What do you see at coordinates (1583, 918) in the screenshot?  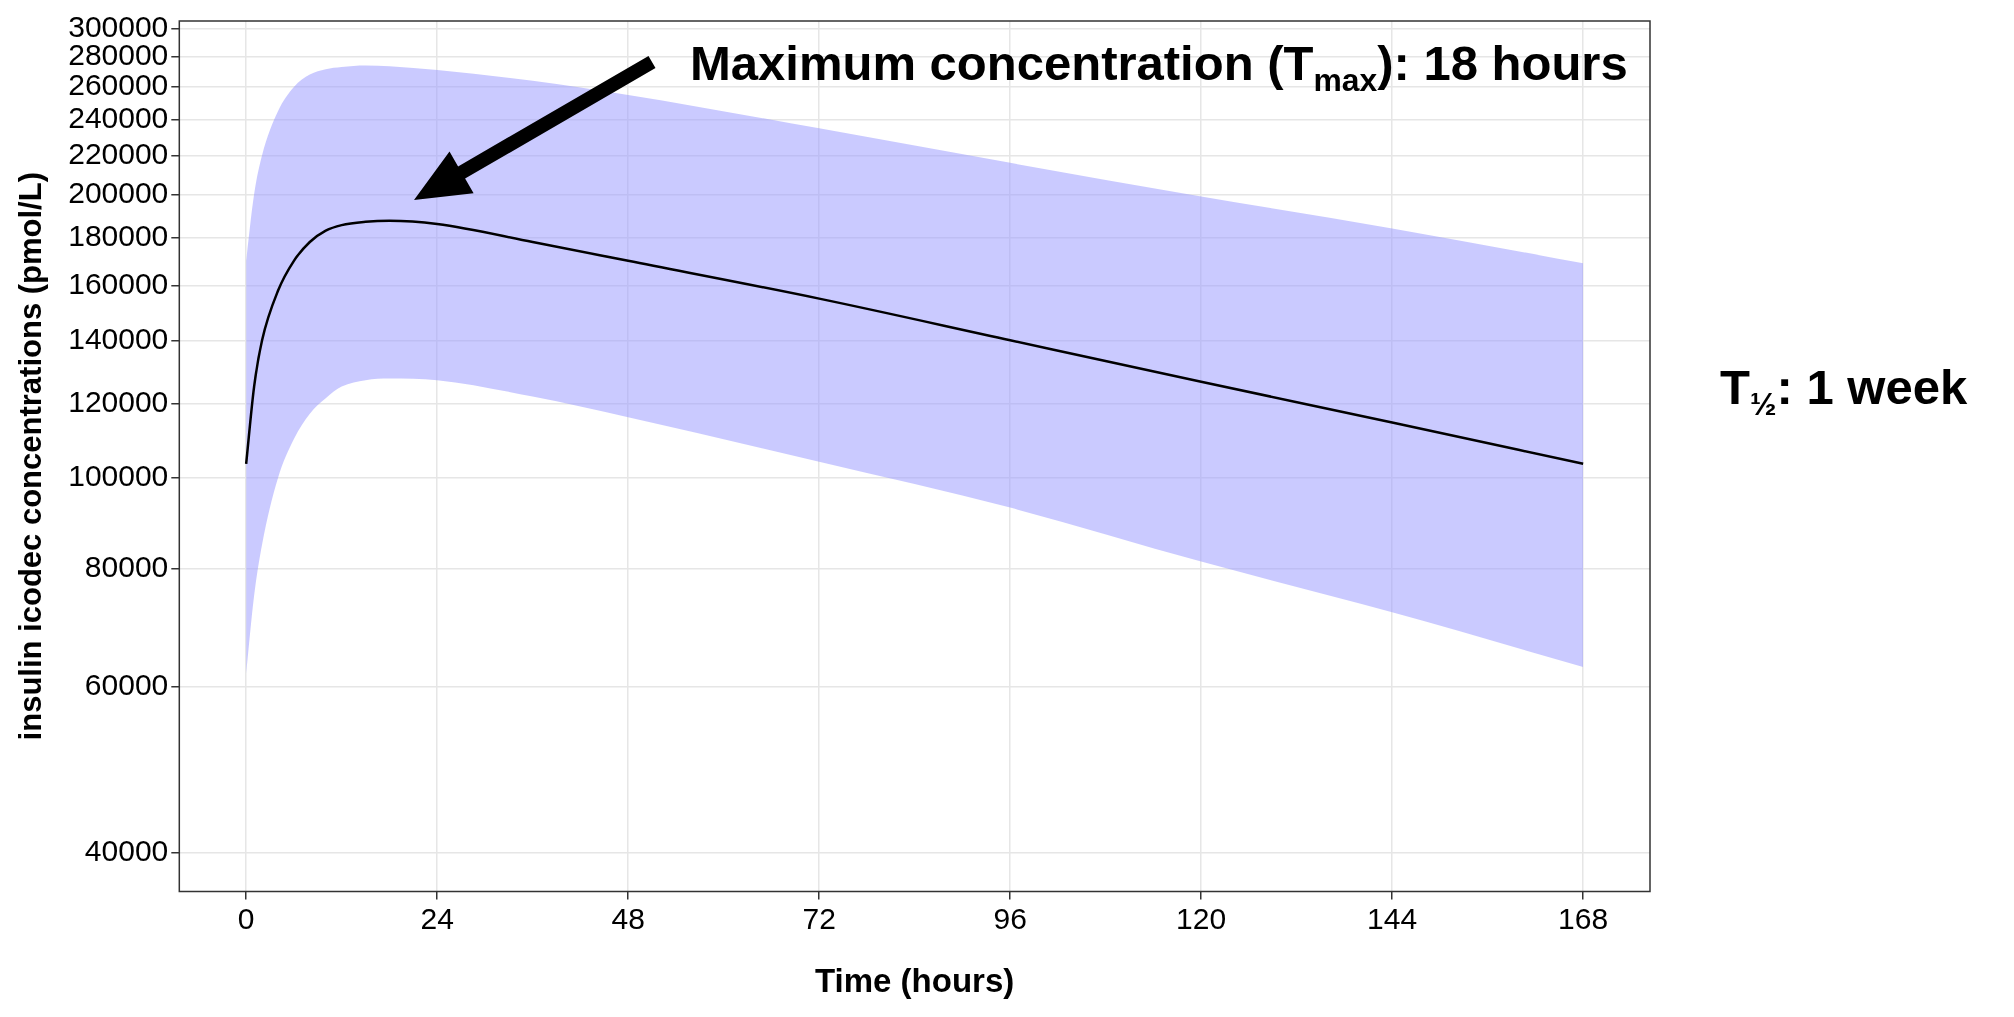 I see `x-tick-label: 168` at bounding box center [1583, 918].